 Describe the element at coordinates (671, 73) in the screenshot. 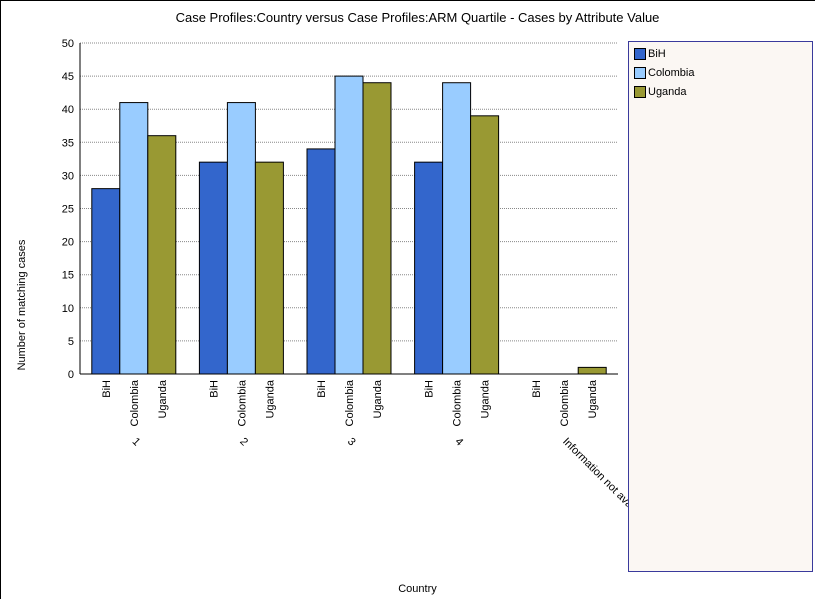

I see `legend-label-colombia: Colombia` at that location.